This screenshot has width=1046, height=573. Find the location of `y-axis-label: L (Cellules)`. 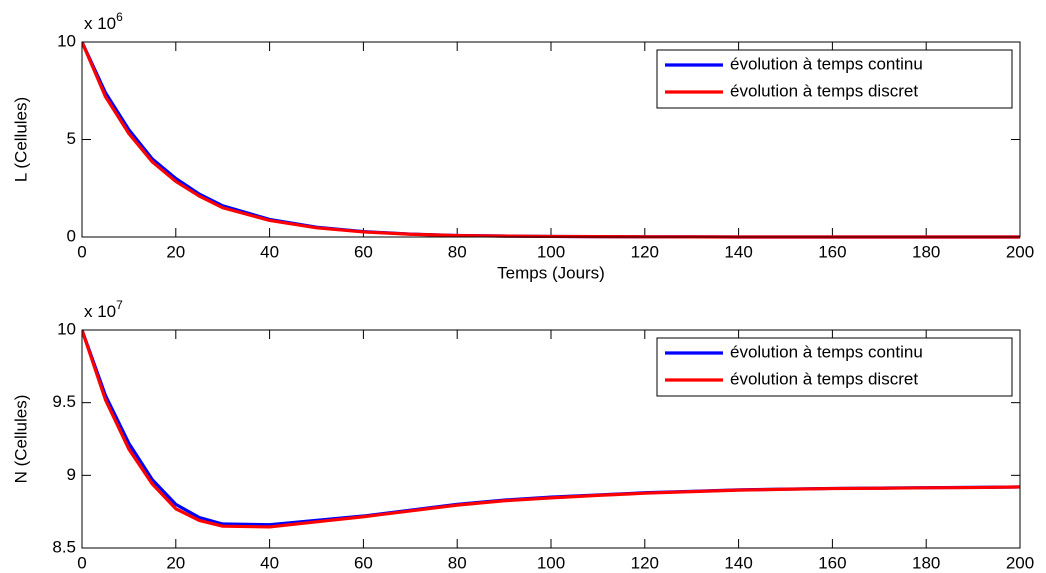

y-axis-label: L (Cellules) is located at coordinates (20, 139).